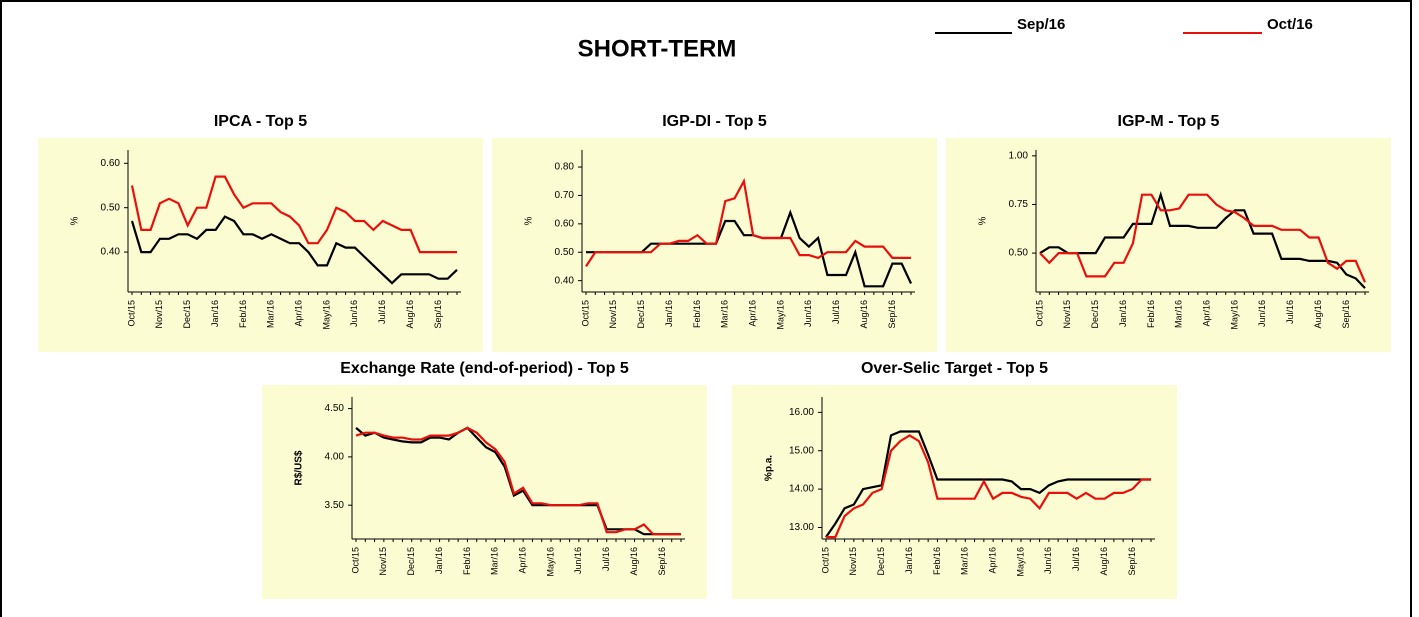 The image size is (1419, 617). What do you see at coordinates (1019, 155) in the screenshot?
I see `y-tick-label: 1.00` at bounding box center [1019, 155].